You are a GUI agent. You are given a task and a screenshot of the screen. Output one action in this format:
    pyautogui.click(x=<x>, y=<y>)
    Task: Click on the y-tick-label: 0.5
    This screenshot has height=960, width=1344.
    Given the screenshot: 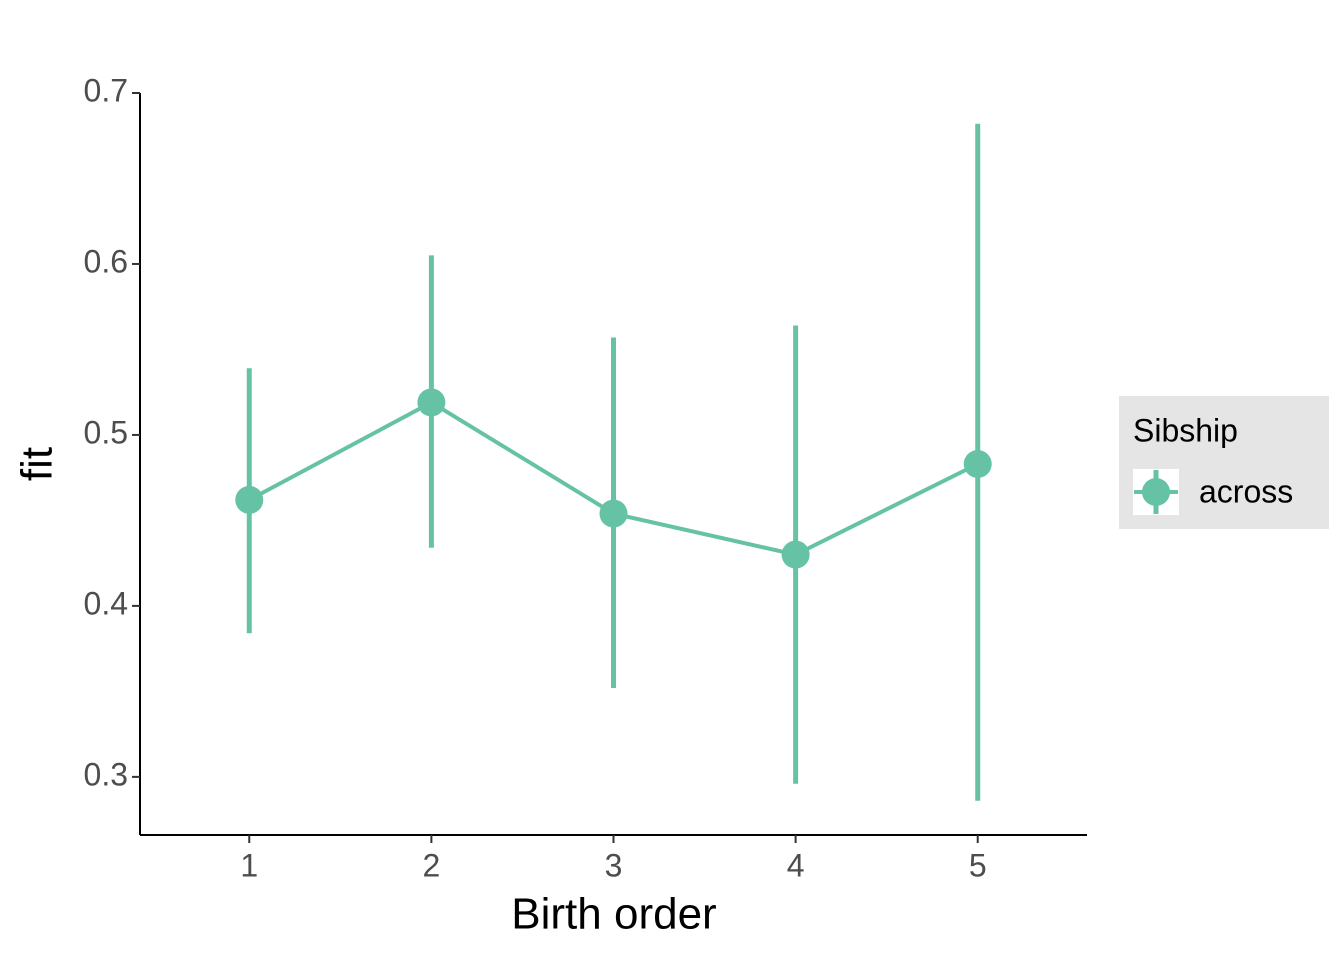 What is the action you would take?
    pyautogui.click(x=106, y=432)
    